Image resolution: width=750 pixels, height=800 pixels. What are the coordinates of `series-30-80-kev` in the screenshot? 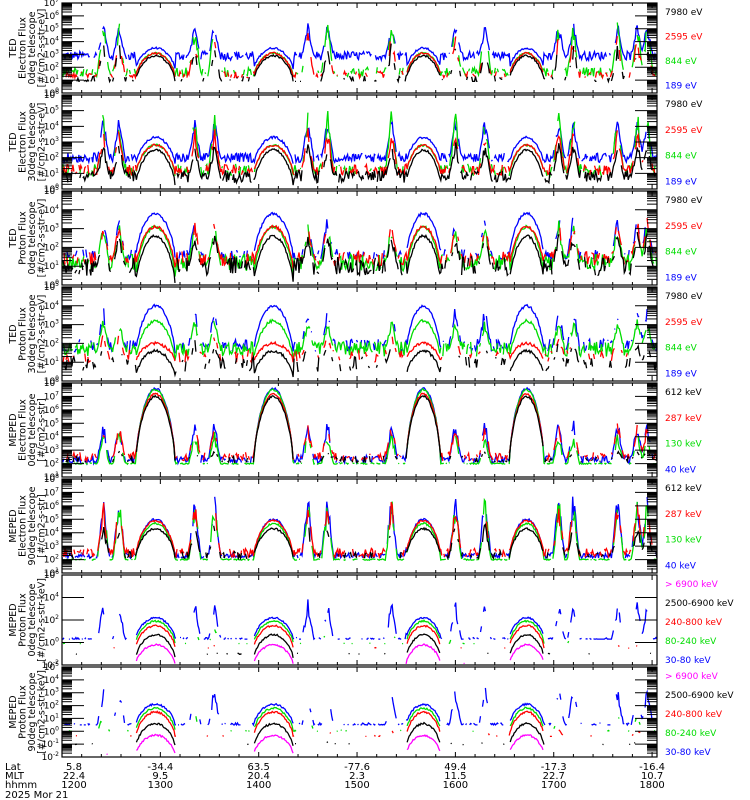 It's located at (359, 620).